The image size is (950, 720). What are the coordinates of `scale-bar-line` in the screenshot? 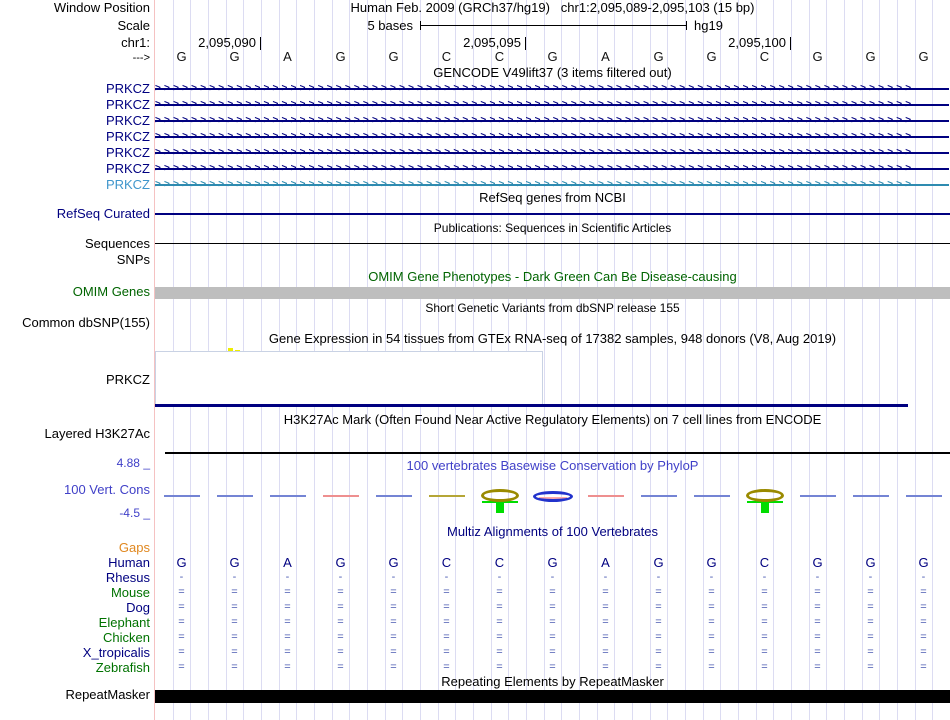 It's located at (553, 25).